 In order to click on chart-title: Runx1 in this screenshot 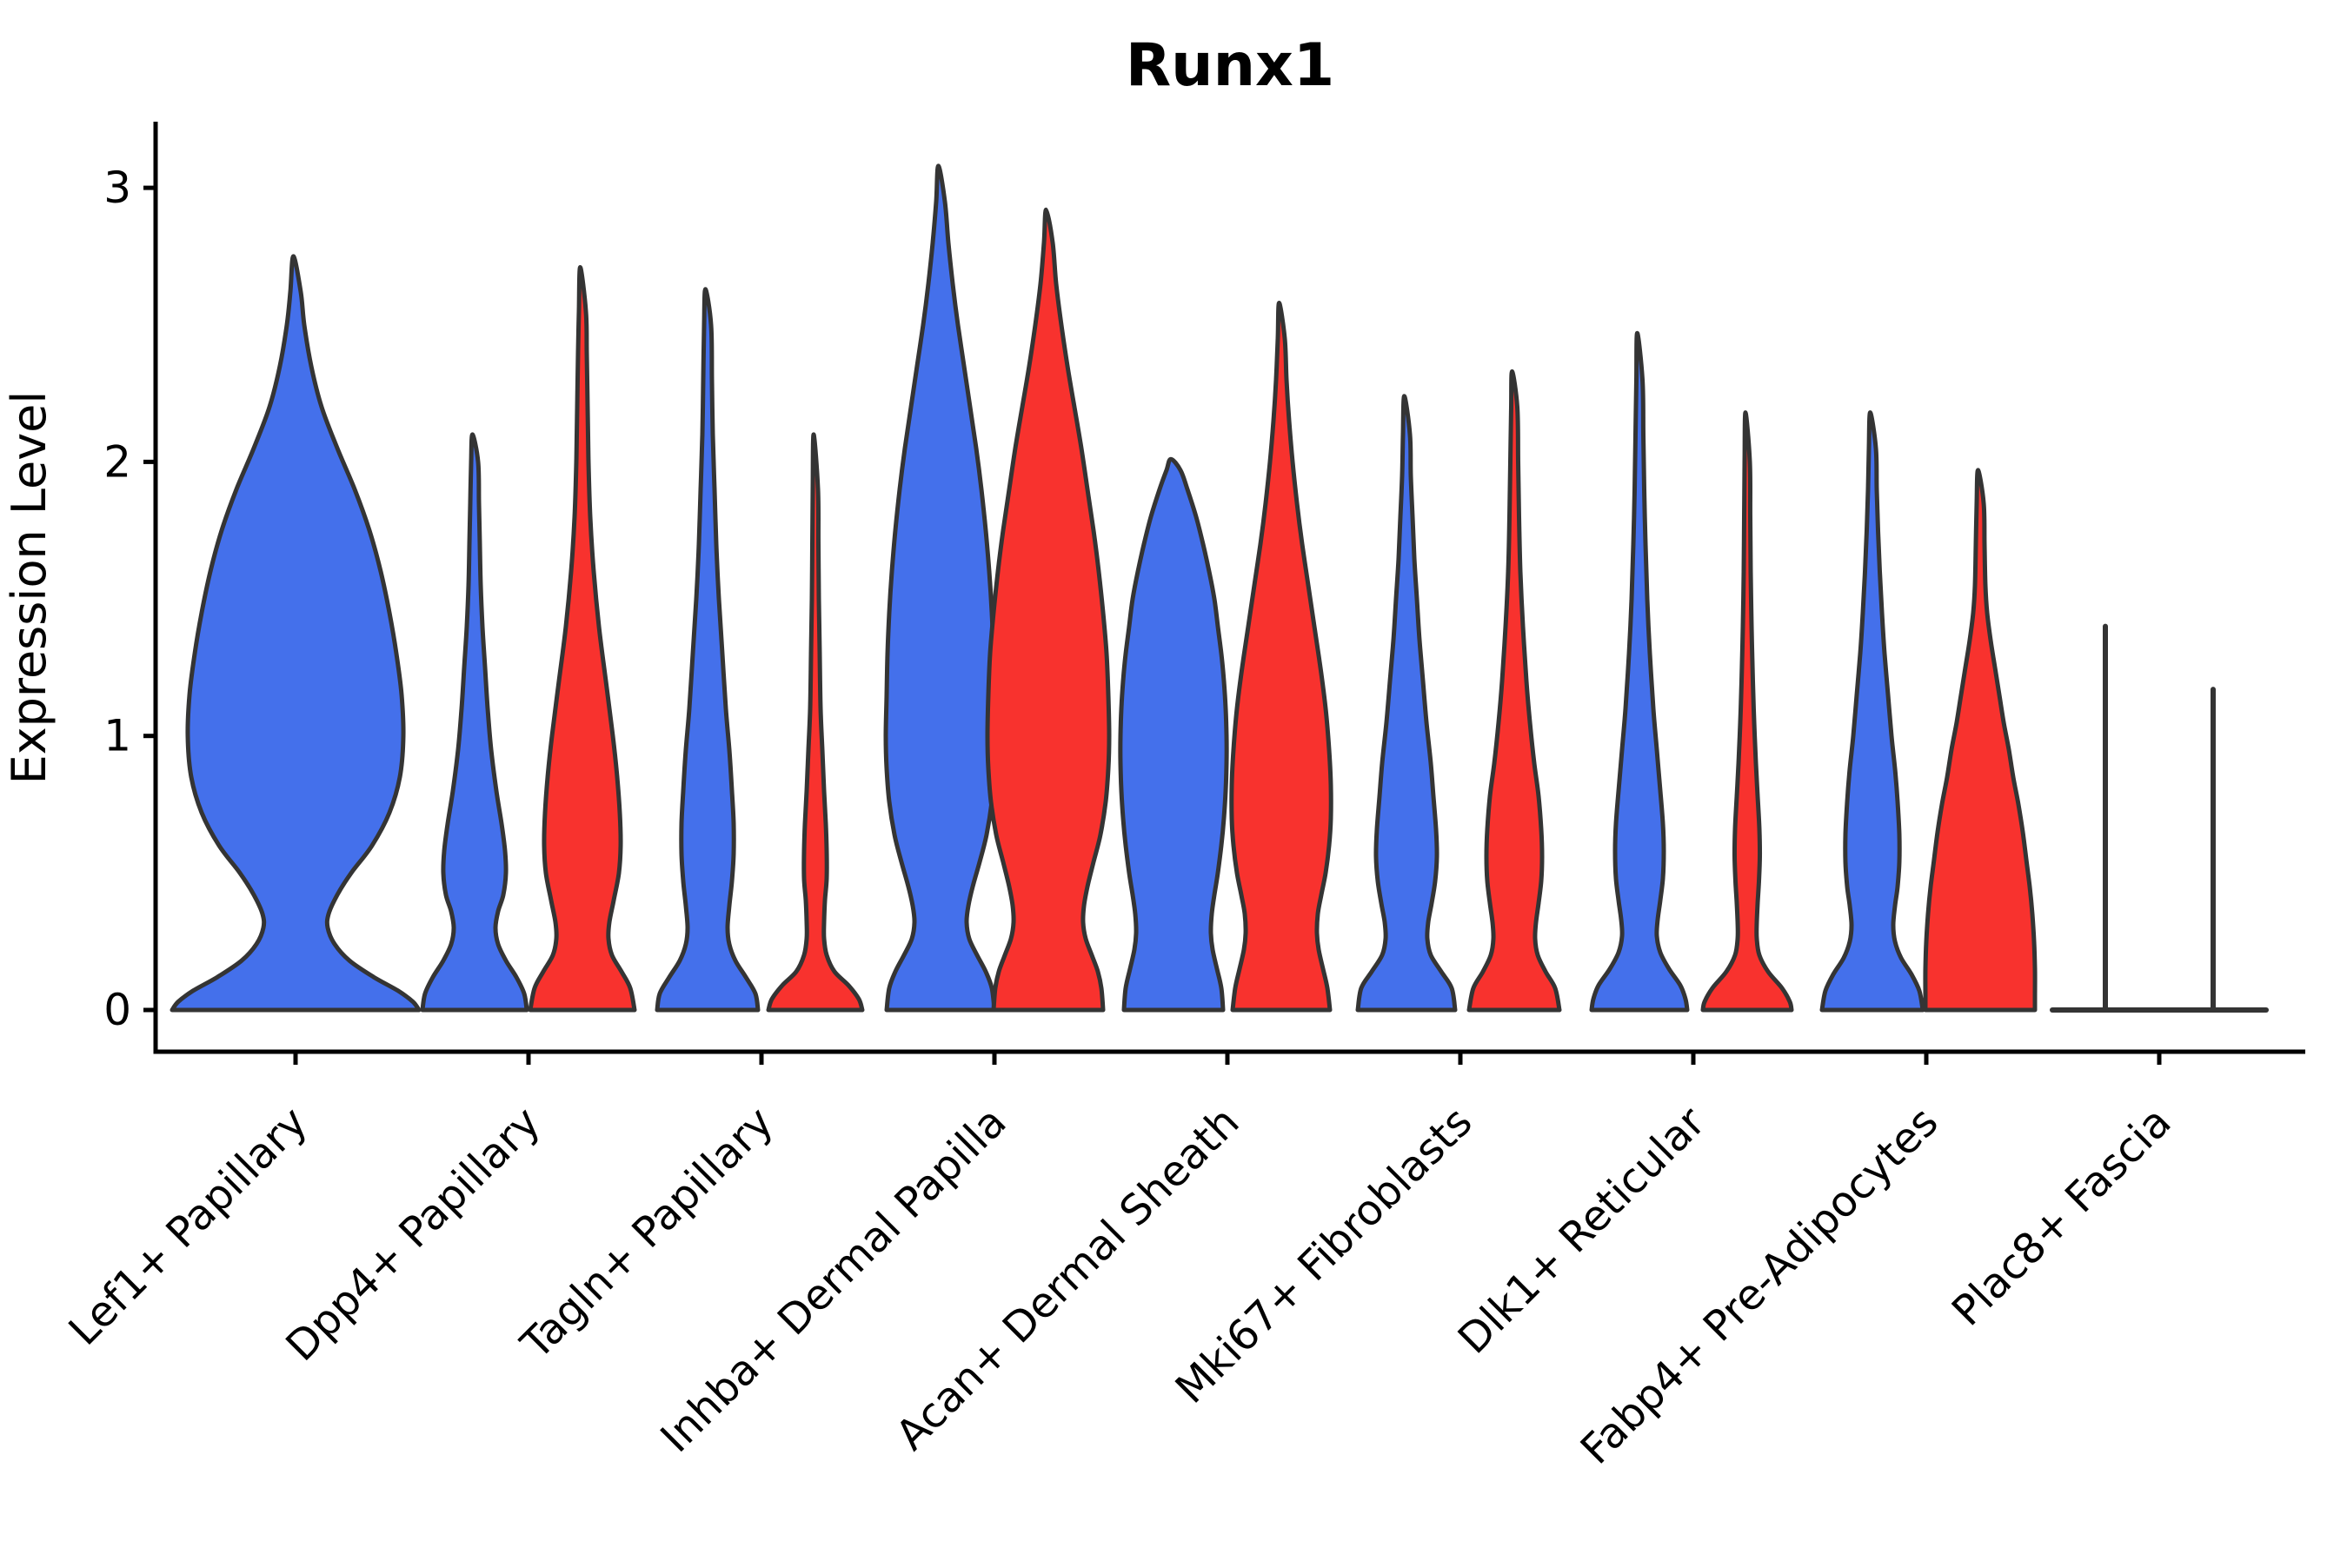, I will do `click(1230, 65)`.